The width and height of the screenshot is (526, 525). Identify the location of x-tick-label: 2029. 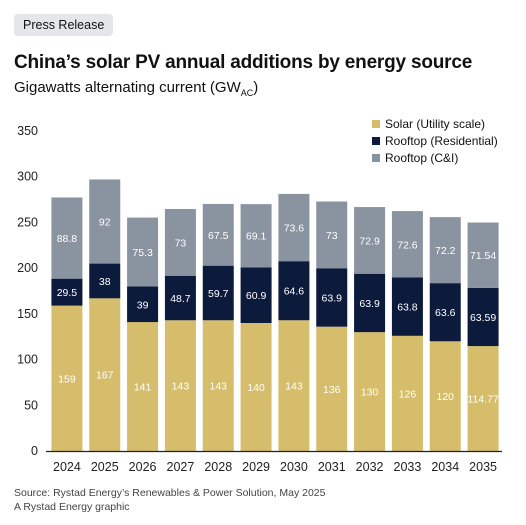
(256, 467).